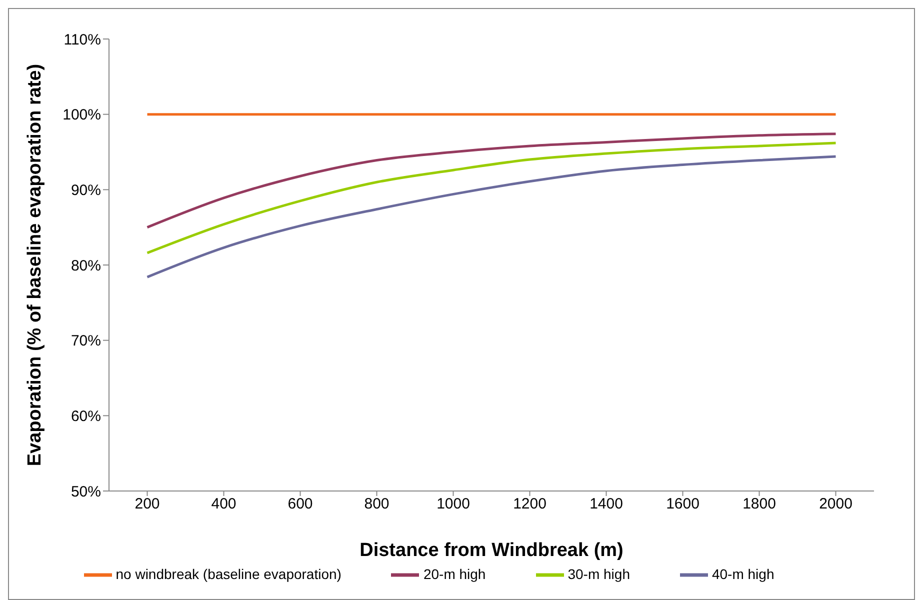 This screenshot has height=600, width=923. Describe the element at coordinates (835, 504) in the screenshot. I see `x-tick-label: 2000` at that location.